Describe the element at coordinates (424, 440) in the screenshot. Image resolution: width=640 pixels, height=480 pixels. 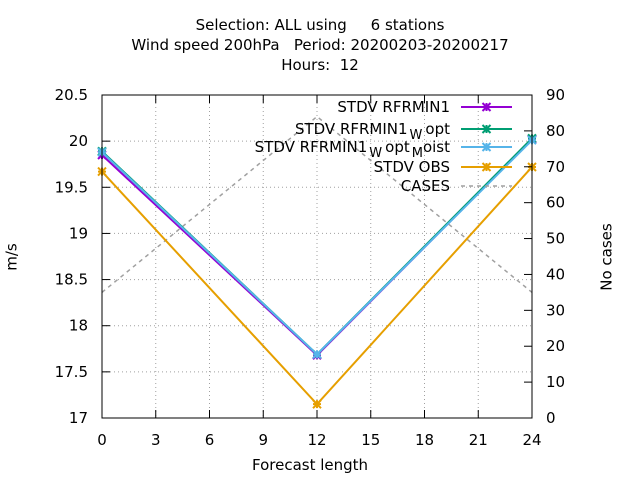
I see `x-tick-label: 18` at that location.